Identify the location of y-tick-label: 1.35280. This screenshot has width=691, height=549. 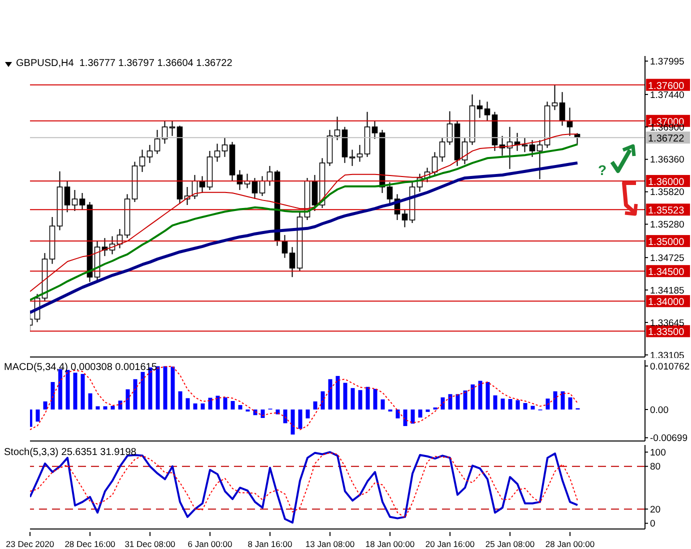
(667, 225).